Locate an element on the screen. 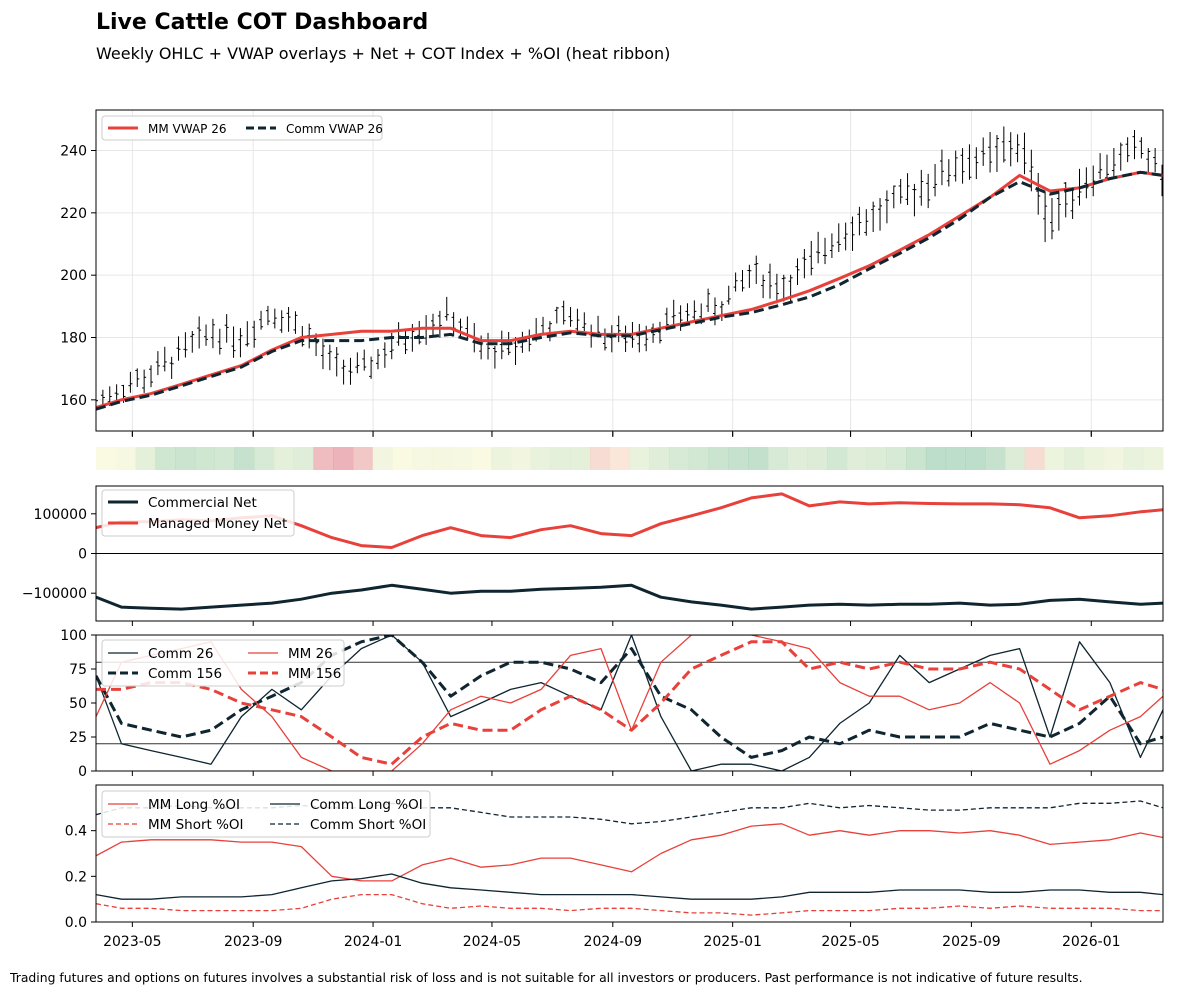 This screenshot has width=1200, height=991. x-tick-label: 2024-01 is located at coordinates (373, 942).